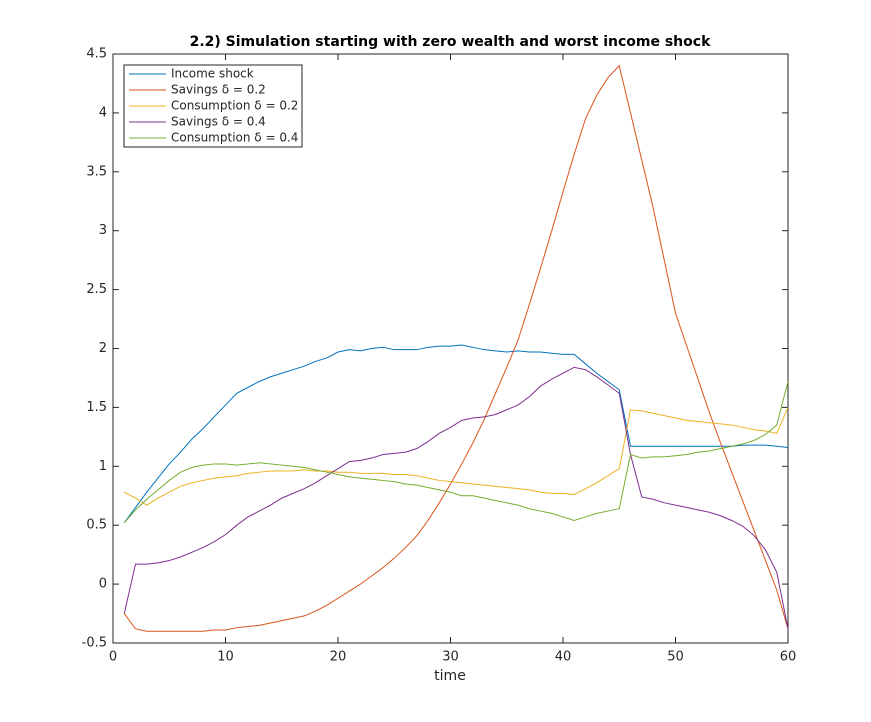 The width and height of the screenshot is (871, 722). What do you see at coordinates (103, 466) in the screenshot?
I see `y-tick-label: 1` at bounding box center [103, 466].